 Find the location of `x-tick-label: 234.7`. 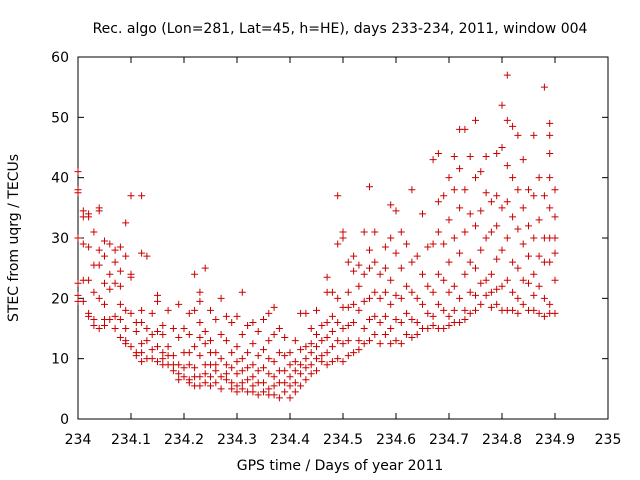

x-tick-label: 234.7 is located at coordinates (449, 440).